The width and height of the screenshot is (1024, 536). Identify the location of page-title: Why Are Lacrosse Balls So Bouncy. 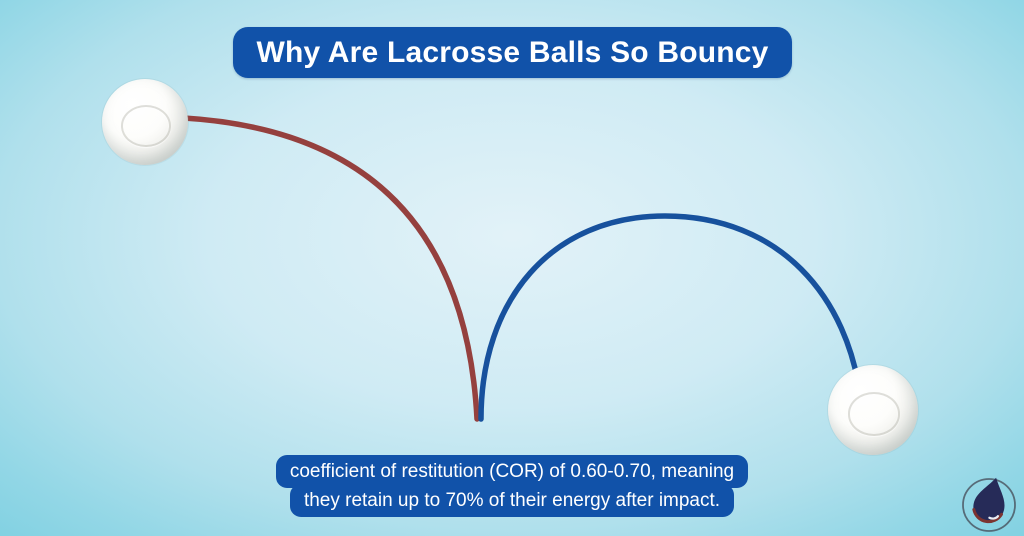
(512, 52).